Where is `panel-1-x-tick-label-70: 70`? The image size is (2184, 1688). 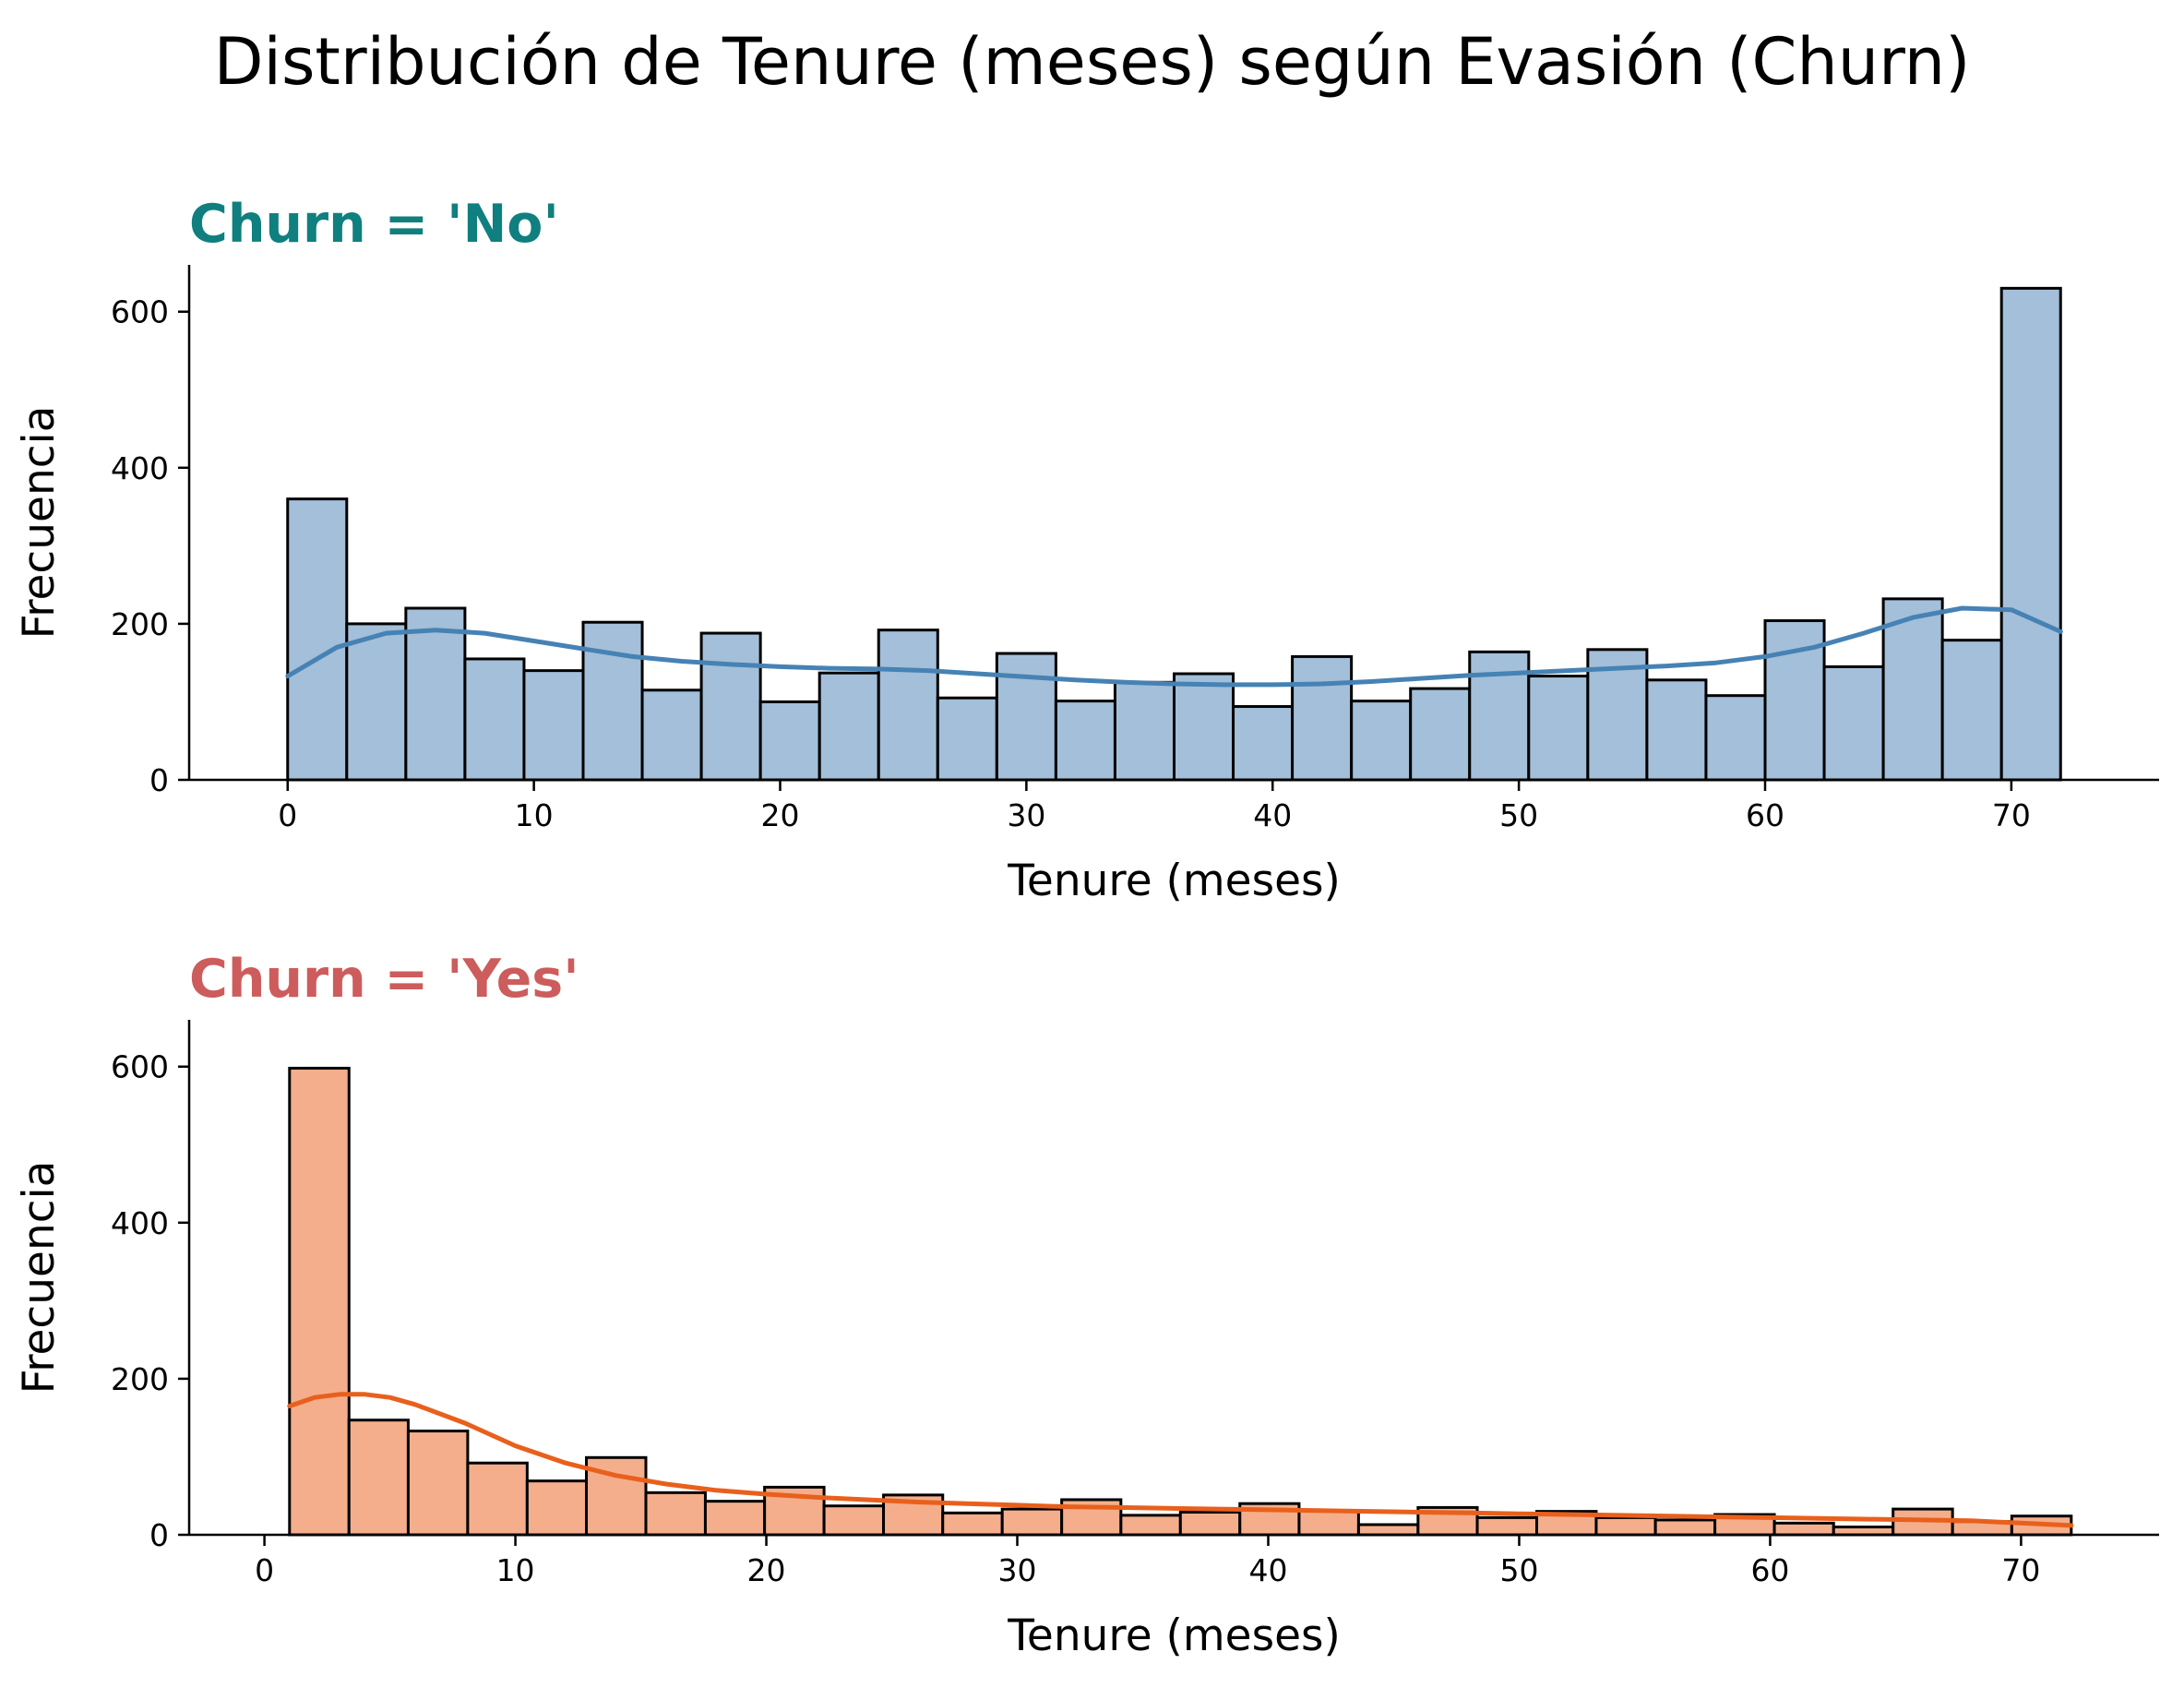
panel-1-x-tick-label-70: 70 is located at coordinates (2020, 1570).